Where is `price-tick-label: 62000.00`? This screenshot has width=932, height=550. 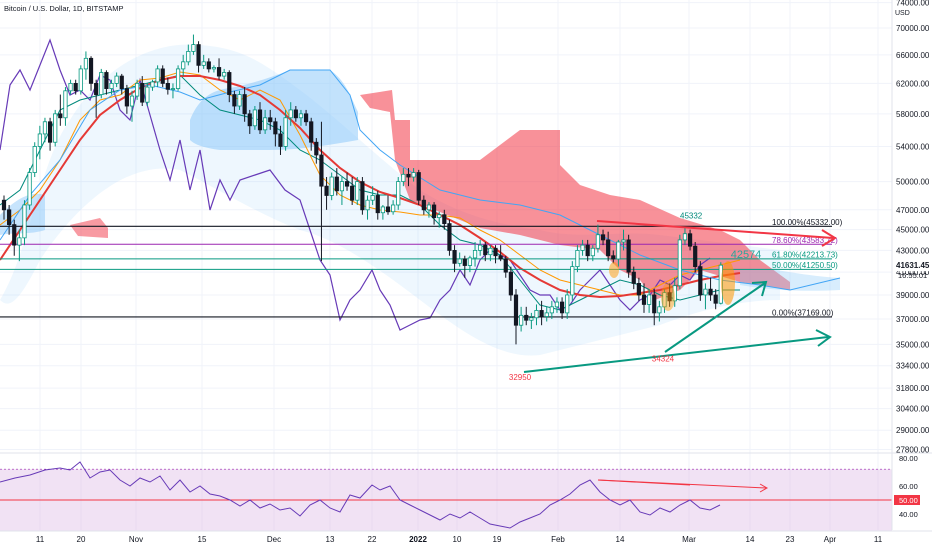 price-tick-label: 62000.00 is located at coordinates (913, 83).